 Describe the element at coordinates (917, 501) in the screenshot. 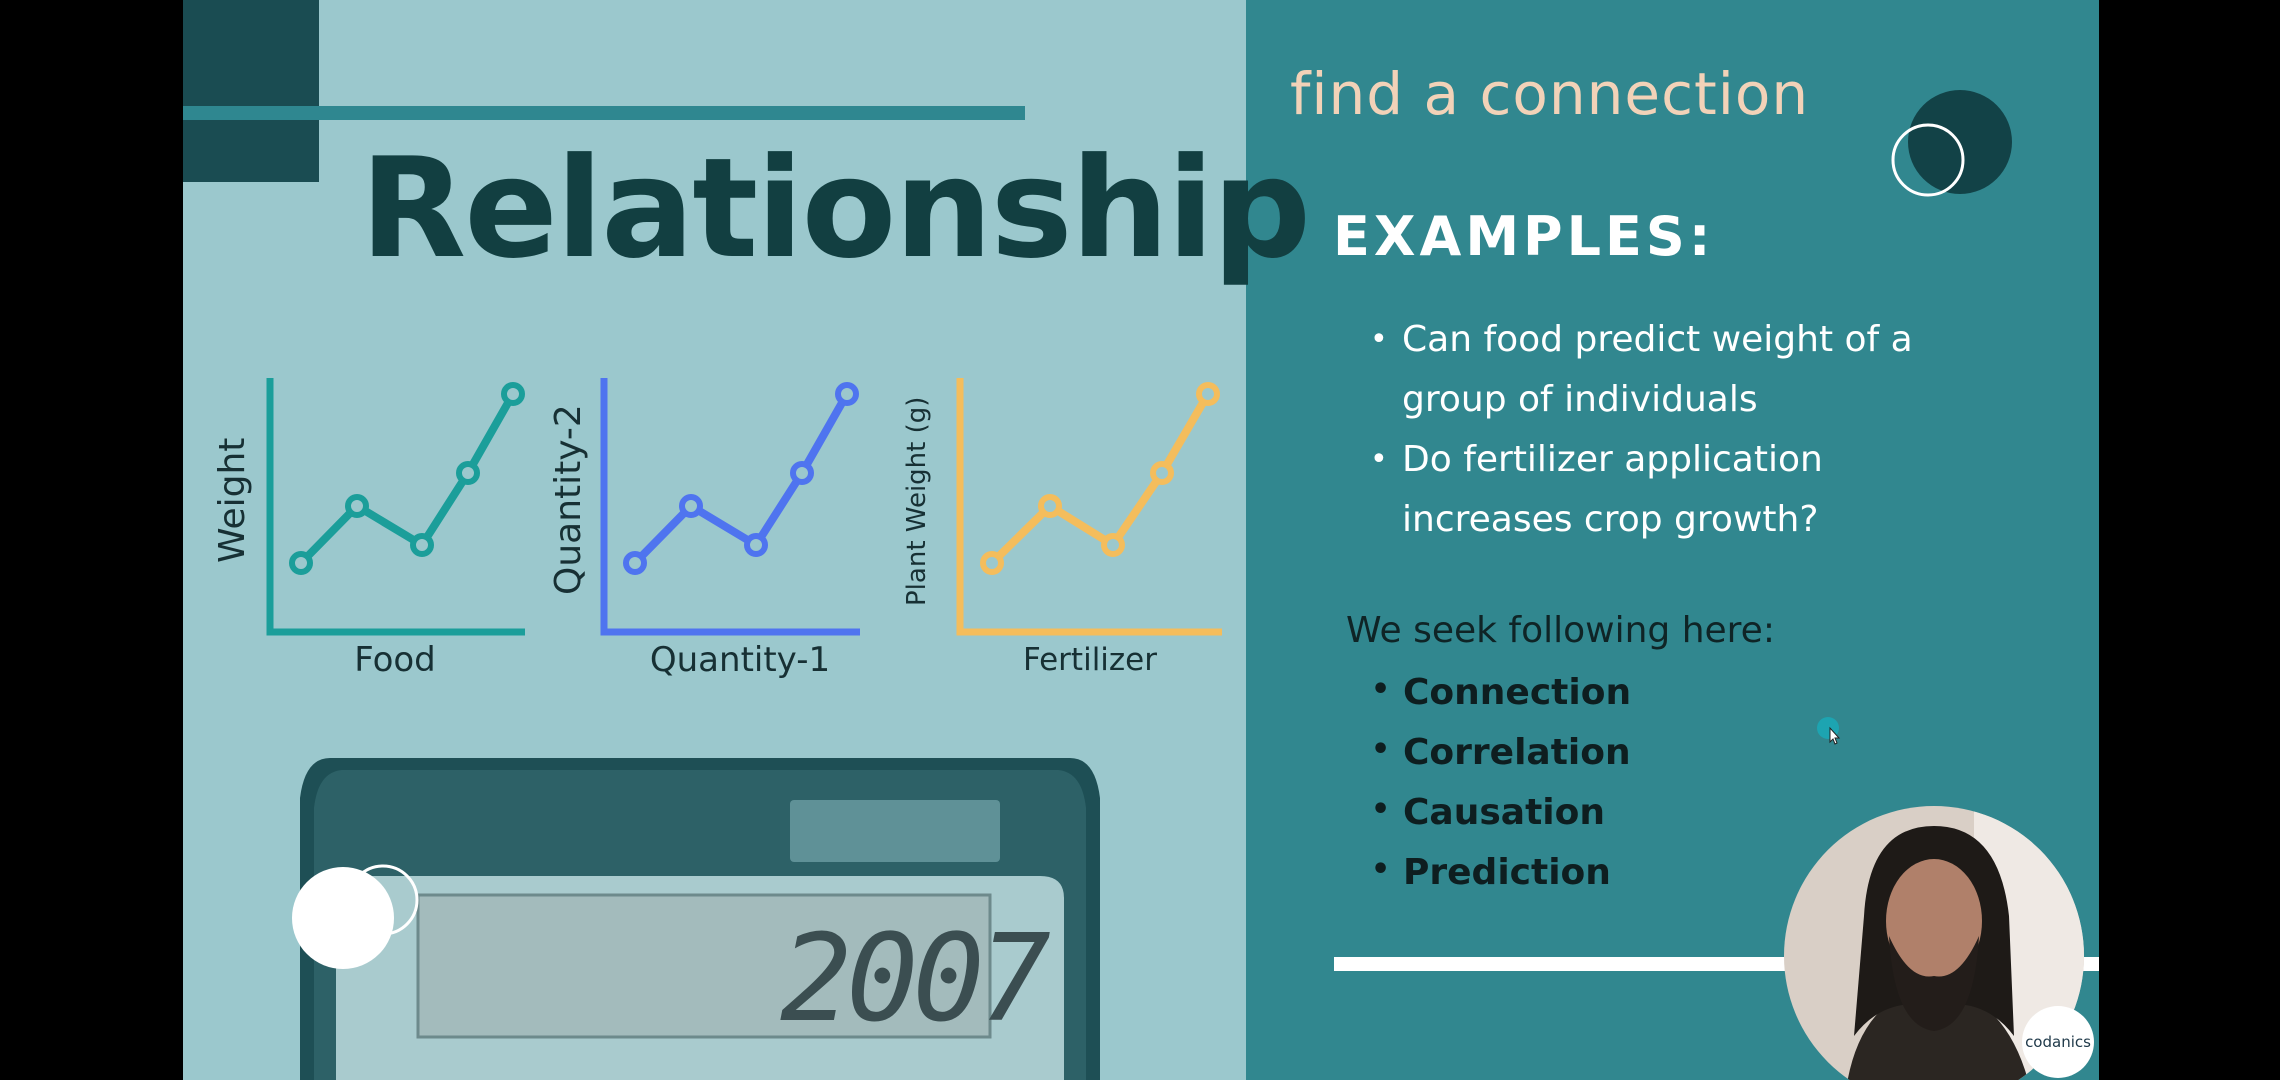

I see `chart3-ylabel: Plant Weight (g)` at that location.